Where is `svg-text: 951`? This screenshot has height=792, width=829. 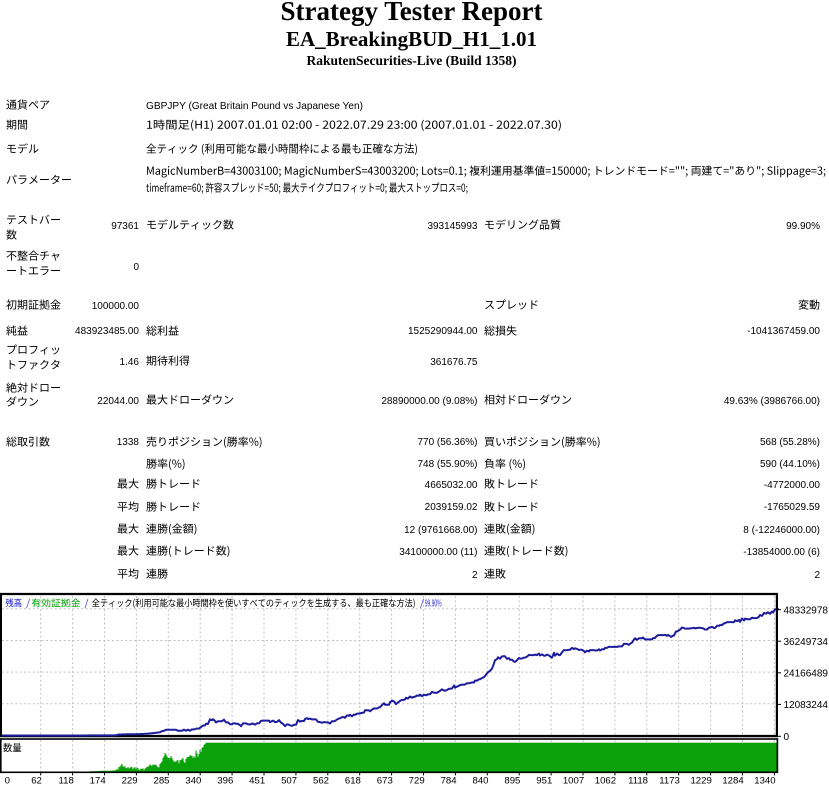 svg-text: 951 is located at coordinates (544, 780).